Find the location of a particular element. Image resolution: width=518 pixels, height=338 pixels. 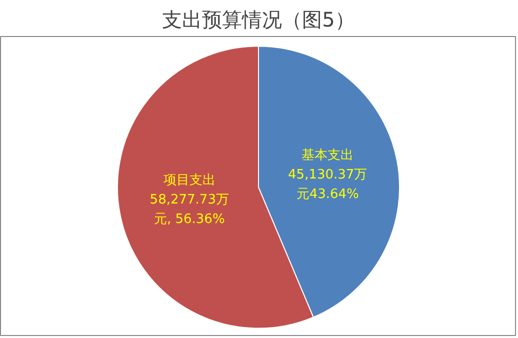

slice-label: 基本支出 is located at coordinates (328, 155).